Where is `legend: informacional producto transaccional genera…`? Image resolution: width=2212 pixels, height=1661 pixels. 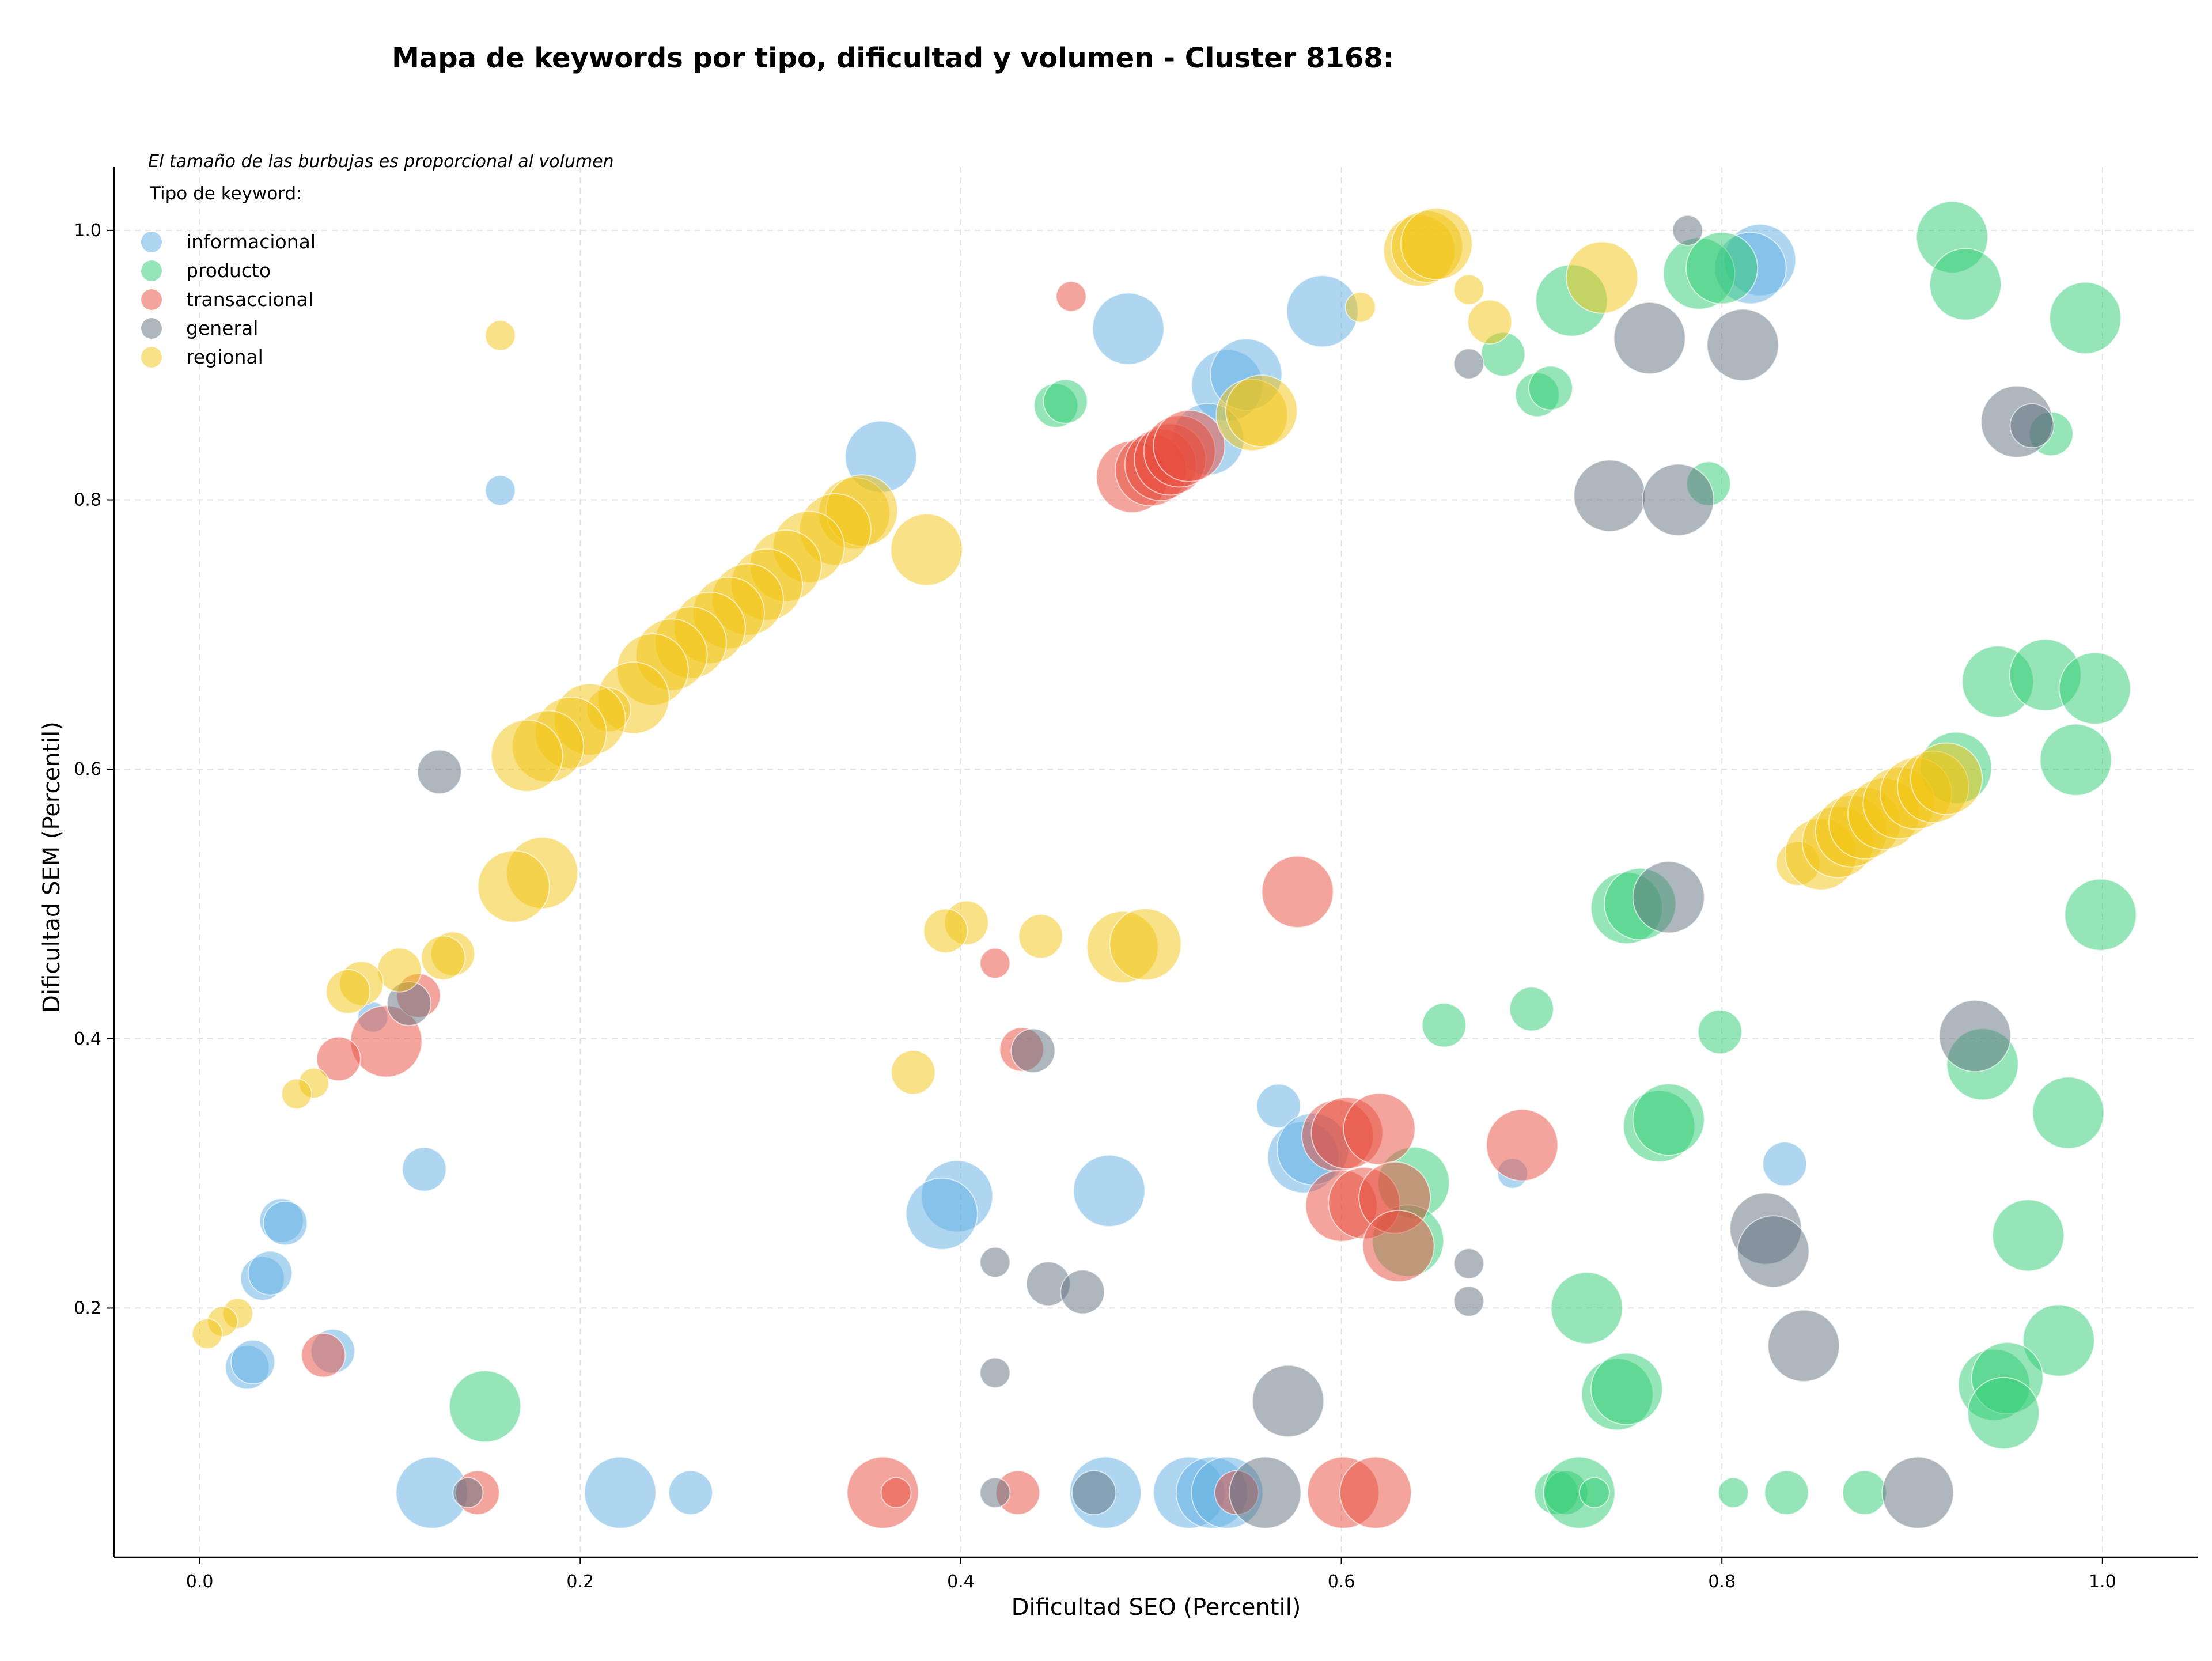
legend: informacional producto transaccional genera… is located at coordinates (228, 299).